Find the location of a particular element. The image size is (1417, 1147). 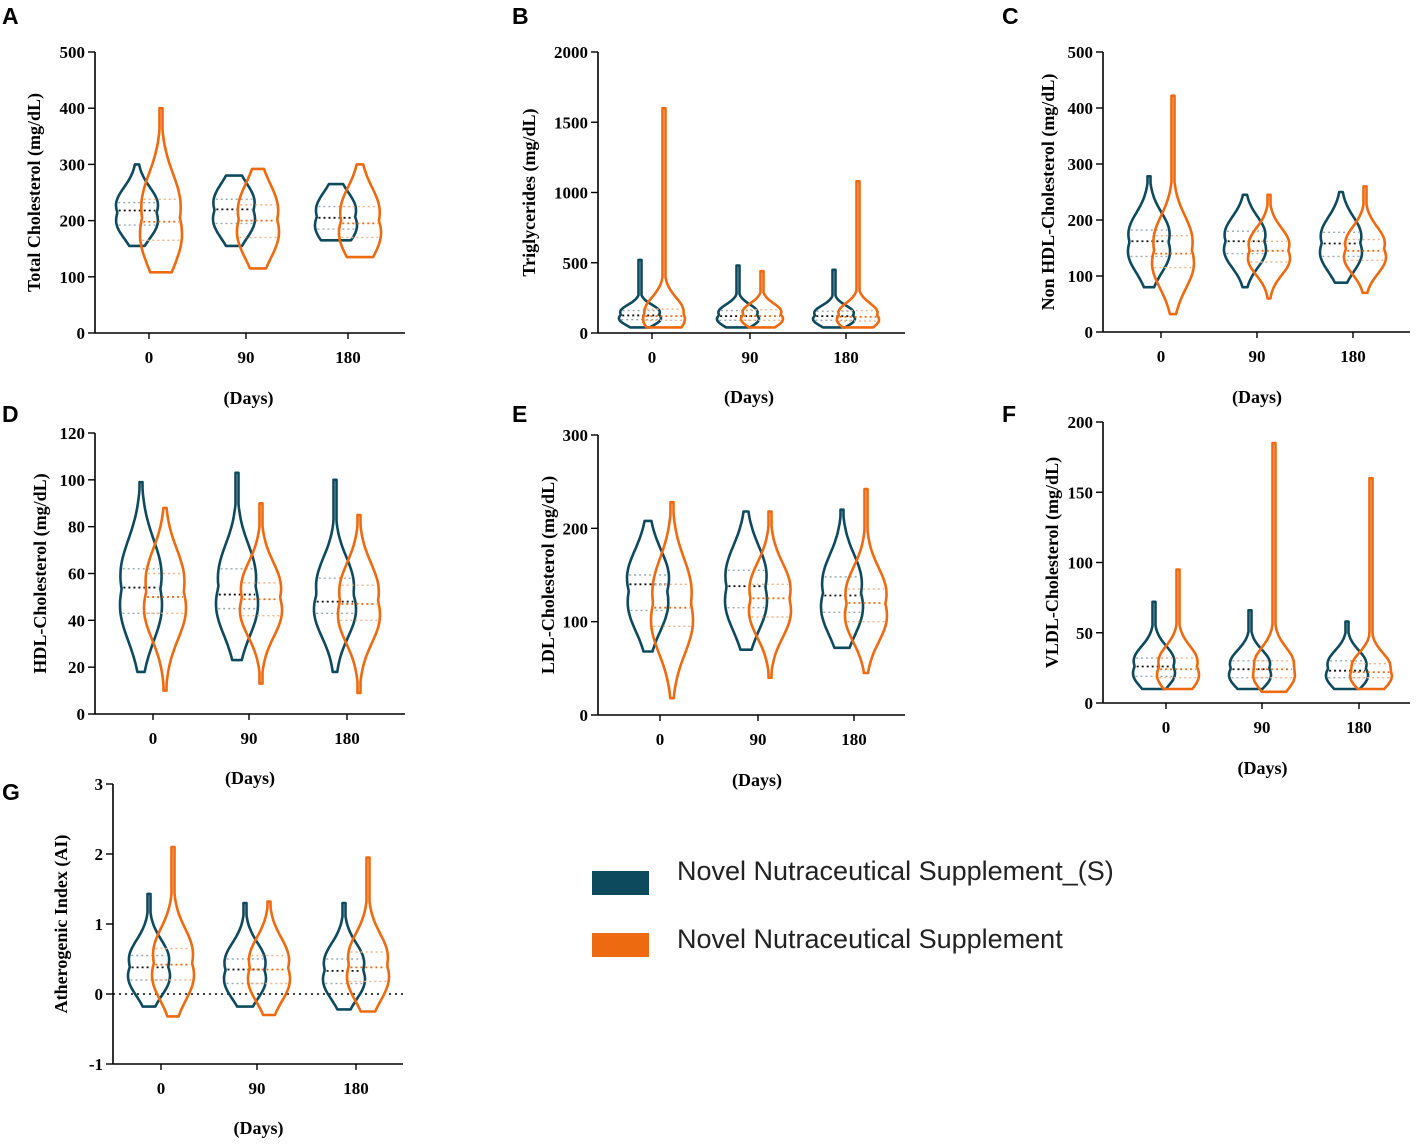

y-axis-title: VLDL-Cholesterol (mg/dL) is located at coordinates (1052, 562).